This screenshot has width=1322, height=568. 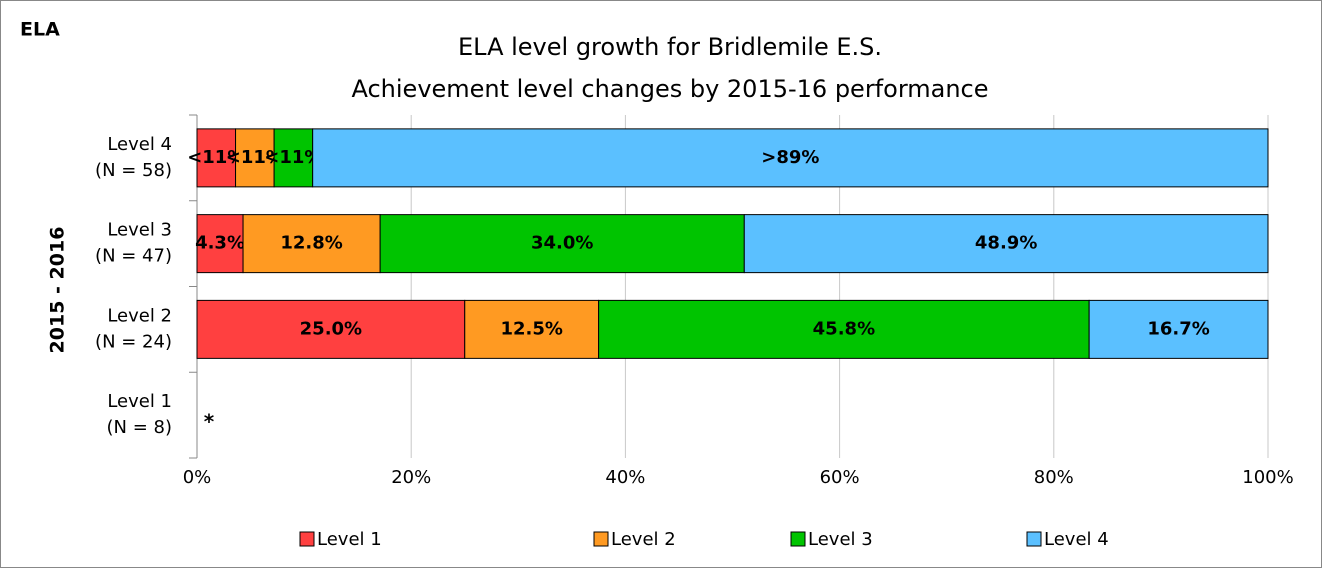 What do you see at coordinates (139, 144) in the screenshot?
I see `y-tick-label: Level 4` at bounding box center [139, 144].